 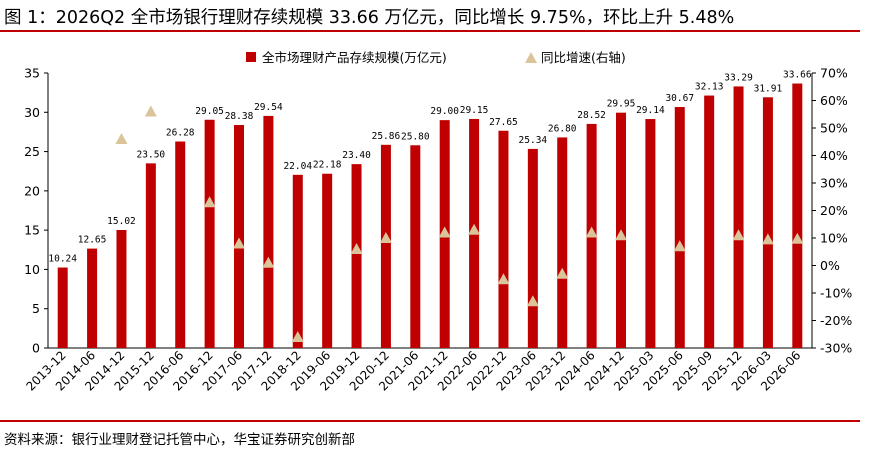 I want to click on source-rule, so click(x=430, y=421).